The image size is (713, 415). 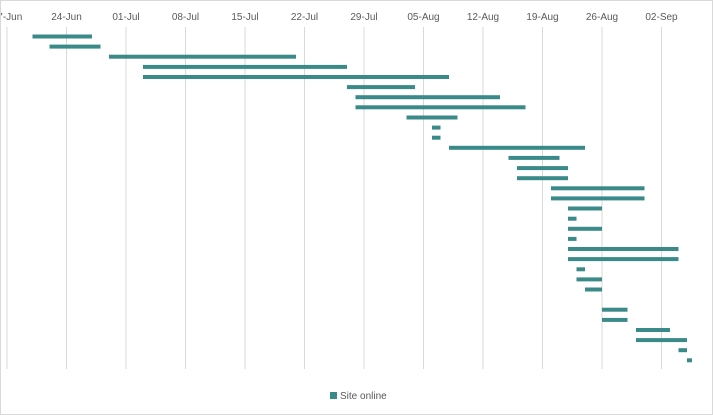 What do you see at coordinates (66, 17) in the screenshot?
I see `x-tick-label: 24-Jun` at bounding box center [66, 17].